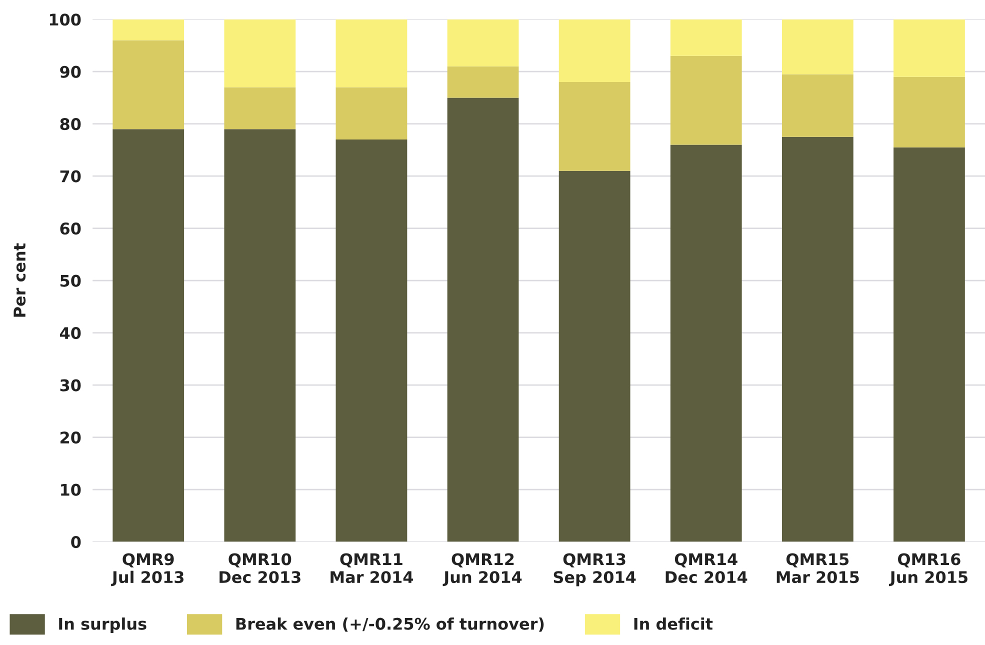  Describe the element at coordinates (482, 569) in the screenshot. I see `x-tick-label: QMR12 Jun 2014` at that location.